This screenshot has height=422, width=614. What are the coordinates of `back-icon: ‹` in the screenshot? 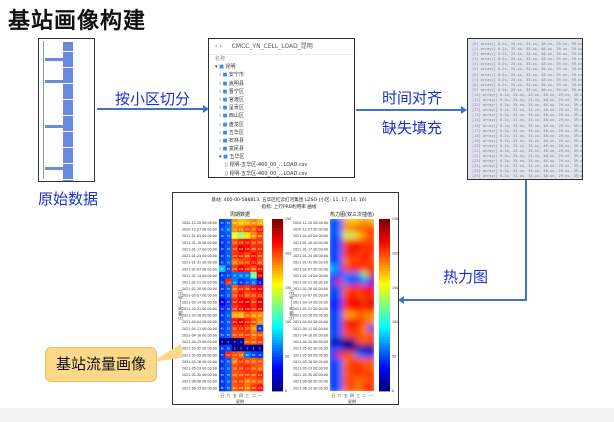 It's located at (216, 46).